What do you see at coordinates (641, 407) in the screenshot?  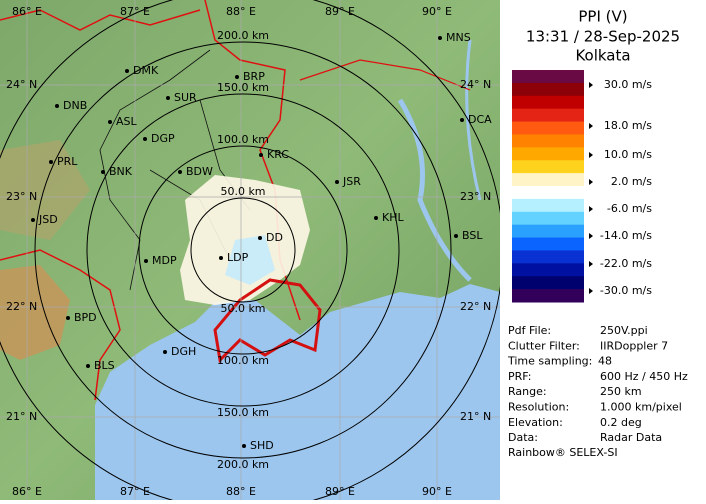 I see `info-value: 1.000 km/pixel` at bounding box center [641, 407].